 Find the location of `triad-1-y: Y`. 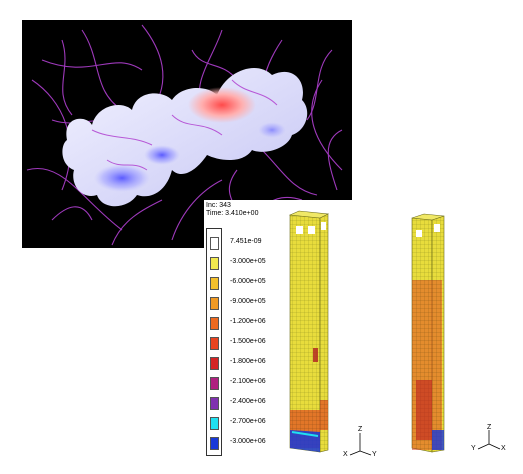

triad-1-y: Y is located at coordinates (374, 454).